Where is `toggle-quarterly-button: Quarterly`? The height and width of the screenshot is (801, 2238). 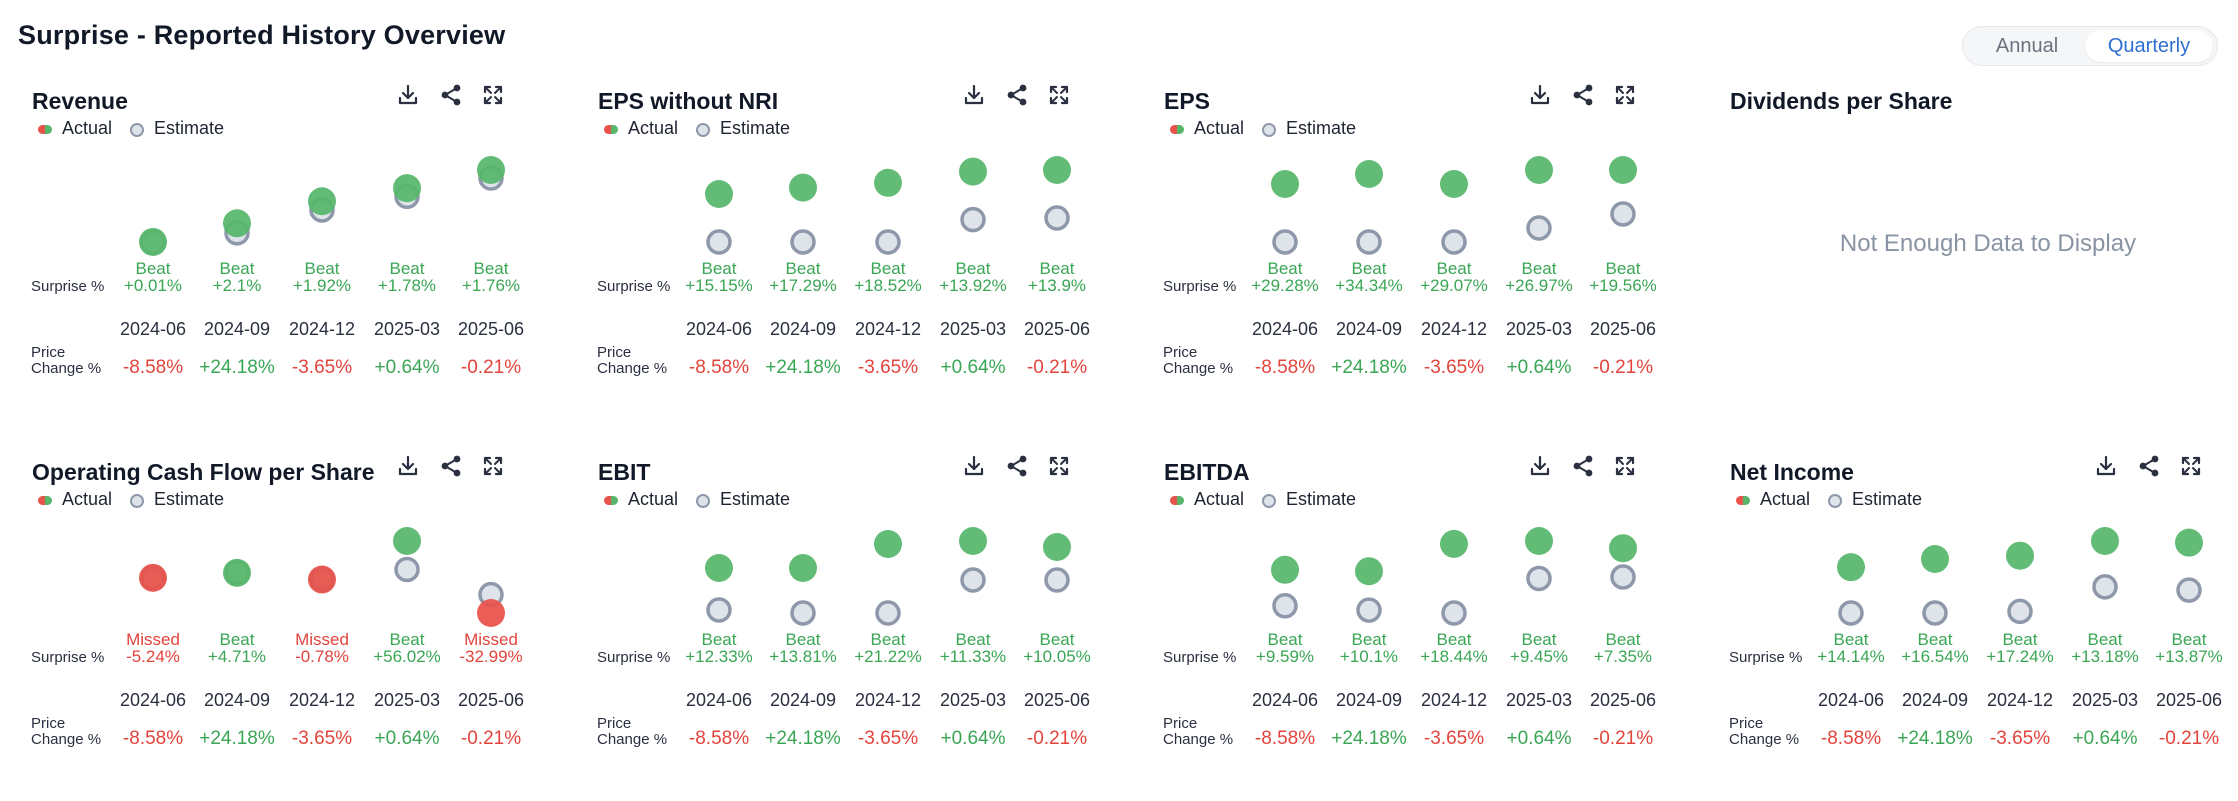 toggle-quarterly-button: Quarterly is located at coordinates (2149, 46).